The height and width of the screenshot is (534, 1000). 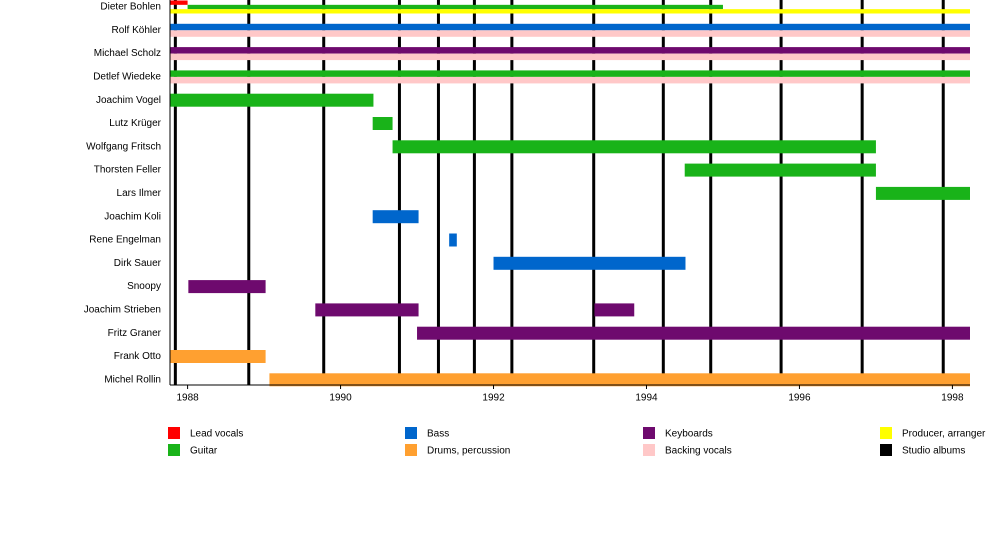 I want to click on x-tick-label: 1990, so click(x=340, y=398).